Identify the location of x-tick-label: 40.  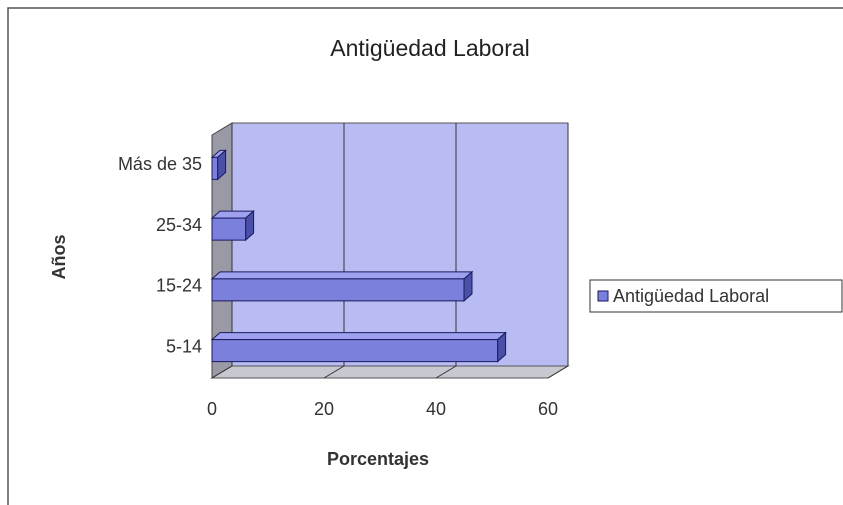
(436, 409).